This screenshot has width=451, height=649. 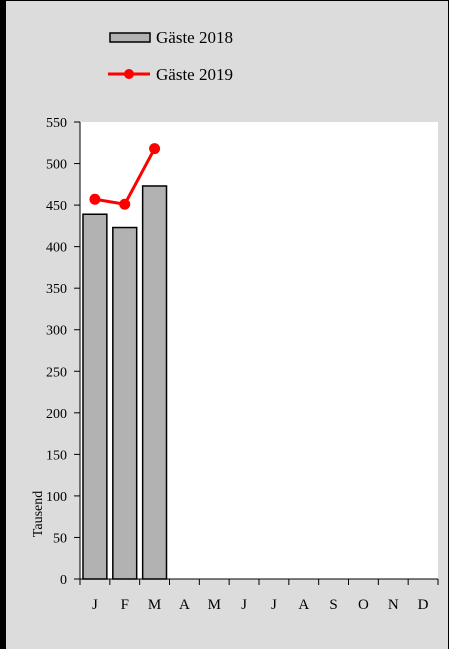 What do you see at coordinates (56, 414) in the screenshot?
I see `y-tick-label: 200` at bounding box center [56, 414].